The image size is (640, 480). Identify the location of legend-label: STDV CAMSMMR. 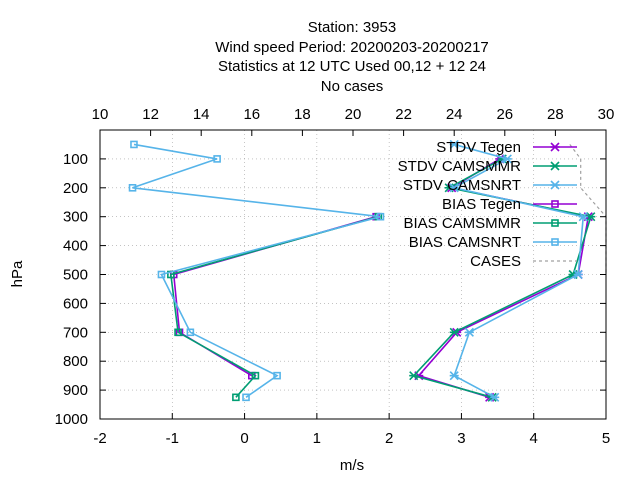
(460, 166).